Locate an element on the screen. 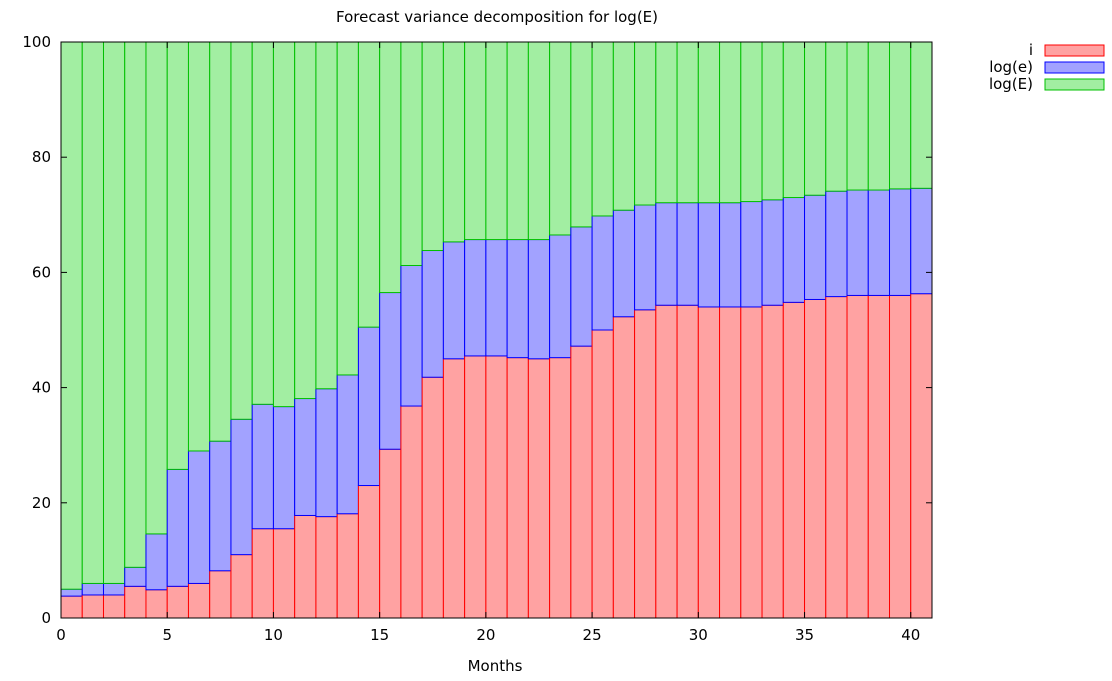 Image resolution: width=1112 pixels, height=681 pixels. y-tick-label: 60 is located at coordinates (41, 272).